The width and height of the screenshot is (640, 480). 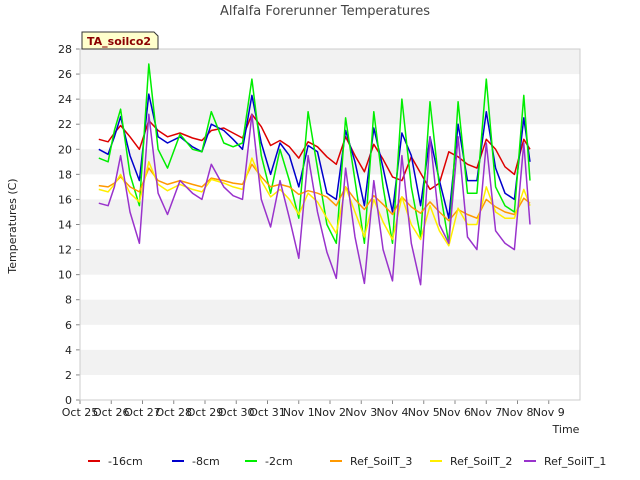 What do you see at coordinates (65, 174) in the screenshot?
I see `y-tick-label: 18` at bounding box center [65, 174].